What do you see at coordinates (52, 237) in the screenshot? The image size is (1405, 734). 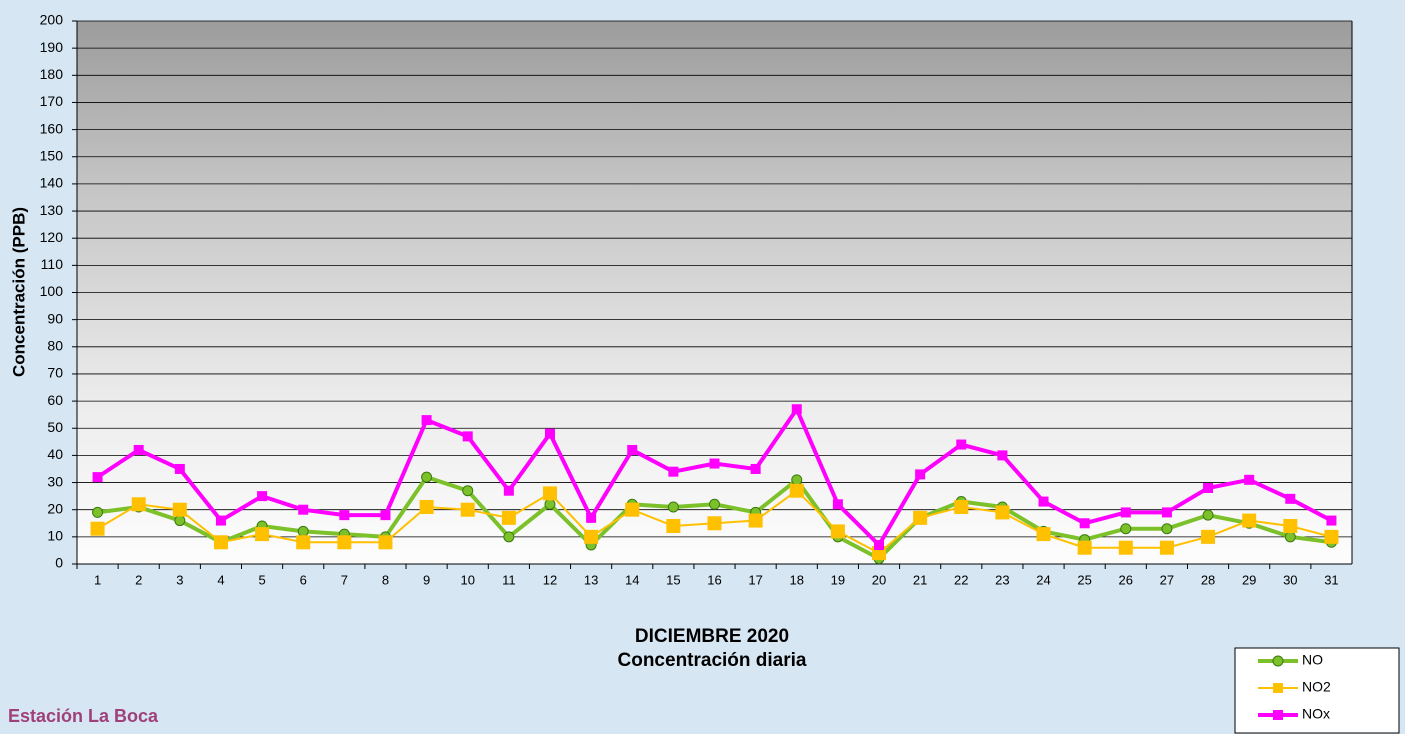 I see `y-tick-label: 120` at bounding box center [52, 237].